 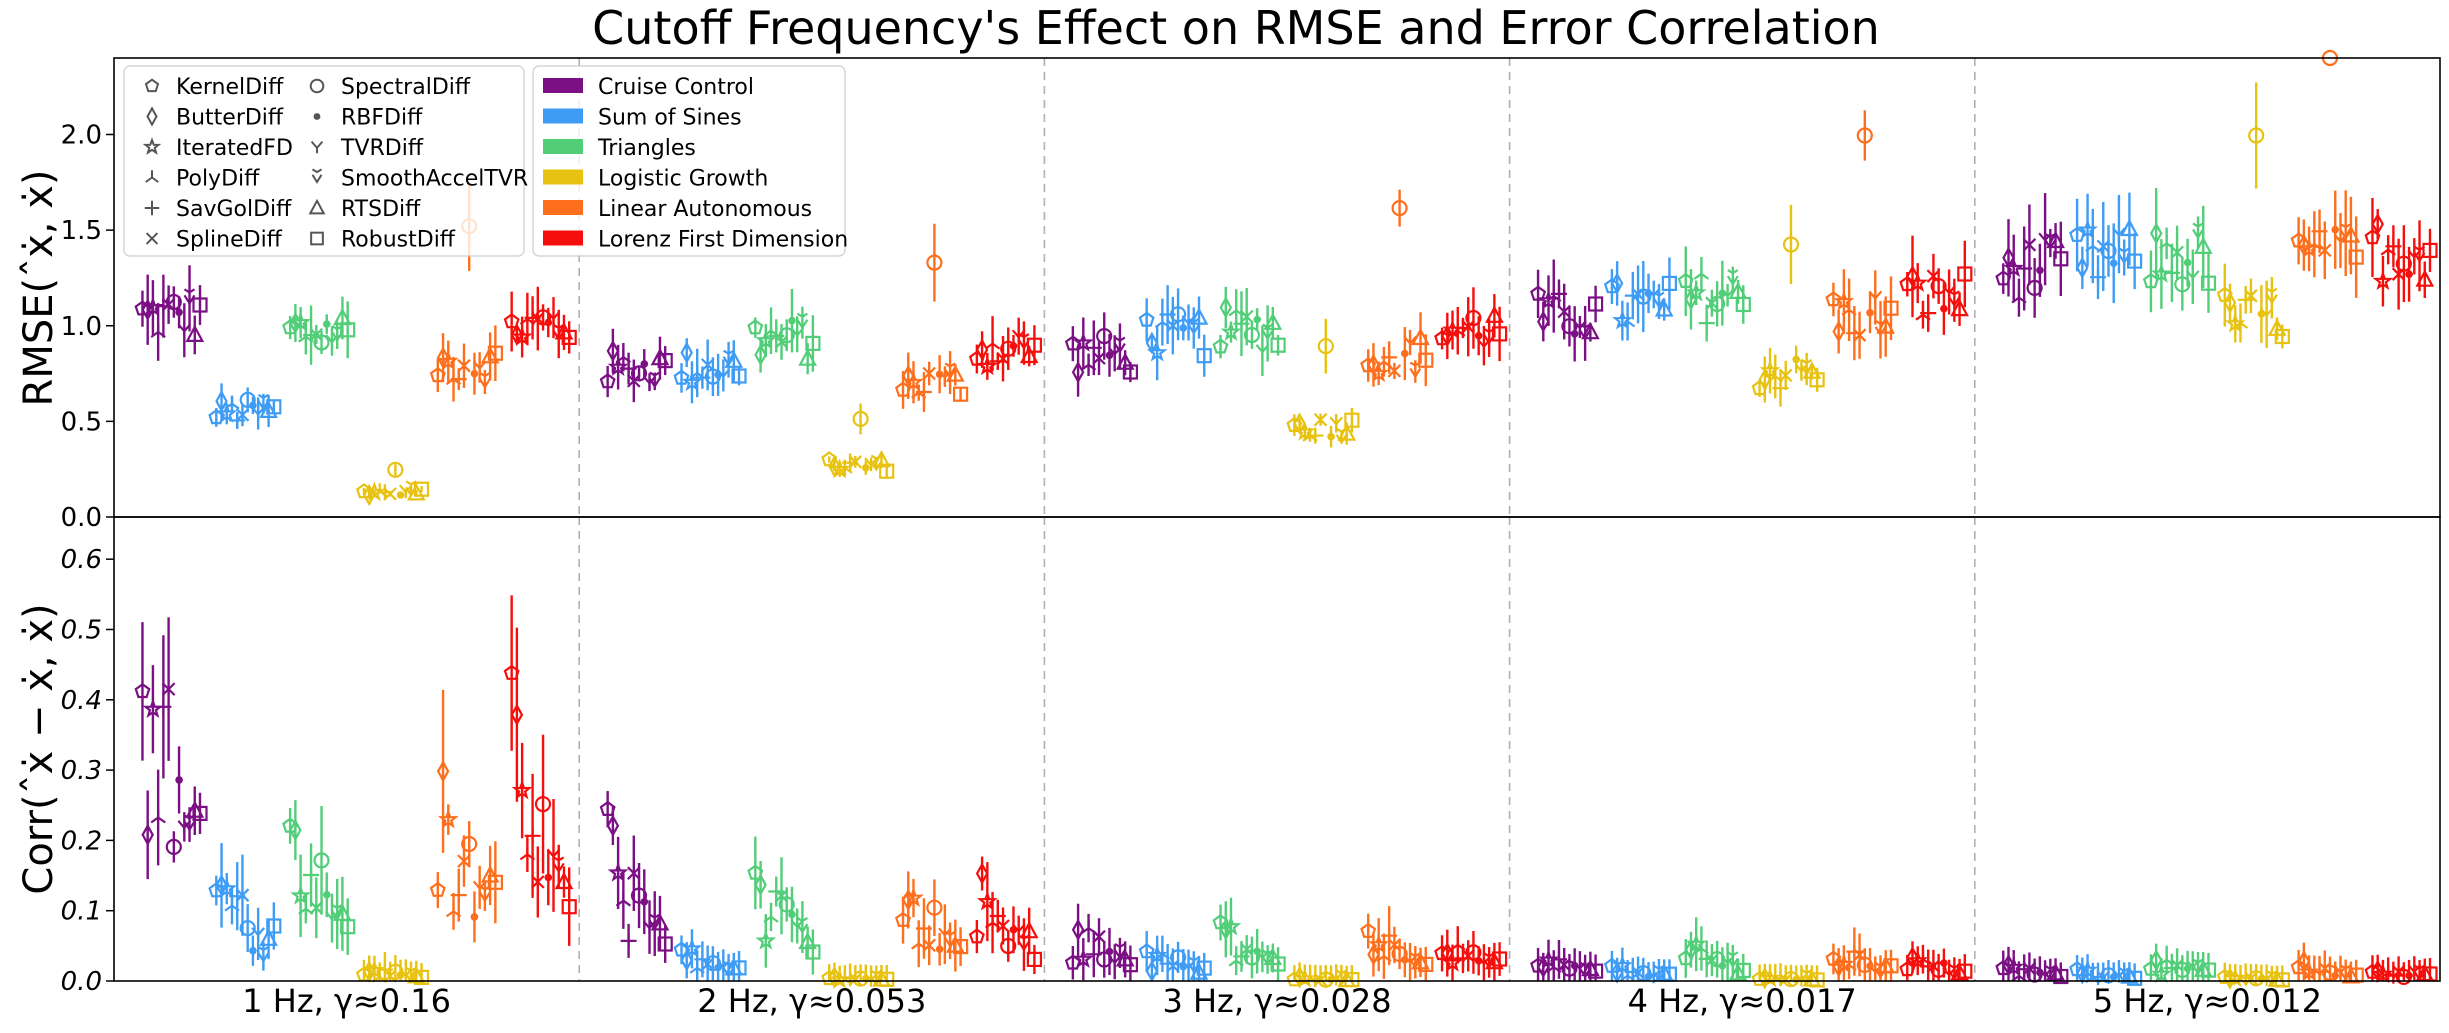 What do you see at coordinates (152, 176) in the screenshot?
I see `legend-method-marker` at bounding box center [152, 176].